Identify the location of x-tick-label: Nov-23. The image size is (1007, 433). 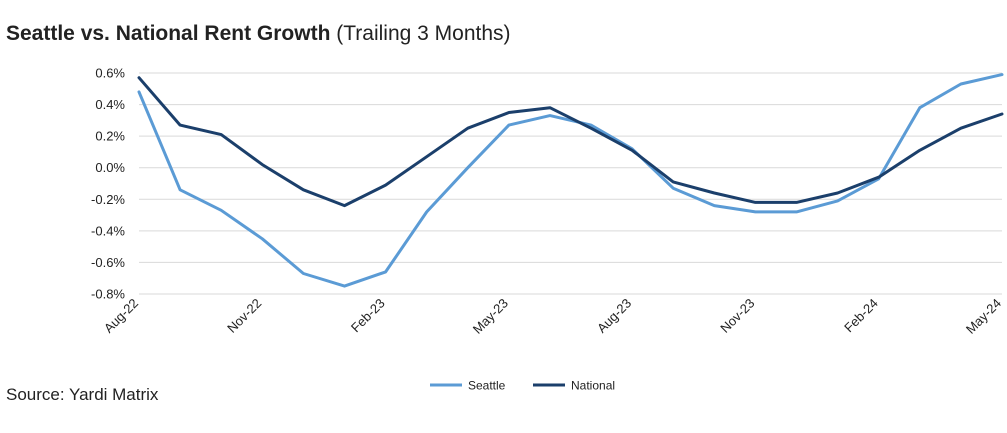
(737, 316).